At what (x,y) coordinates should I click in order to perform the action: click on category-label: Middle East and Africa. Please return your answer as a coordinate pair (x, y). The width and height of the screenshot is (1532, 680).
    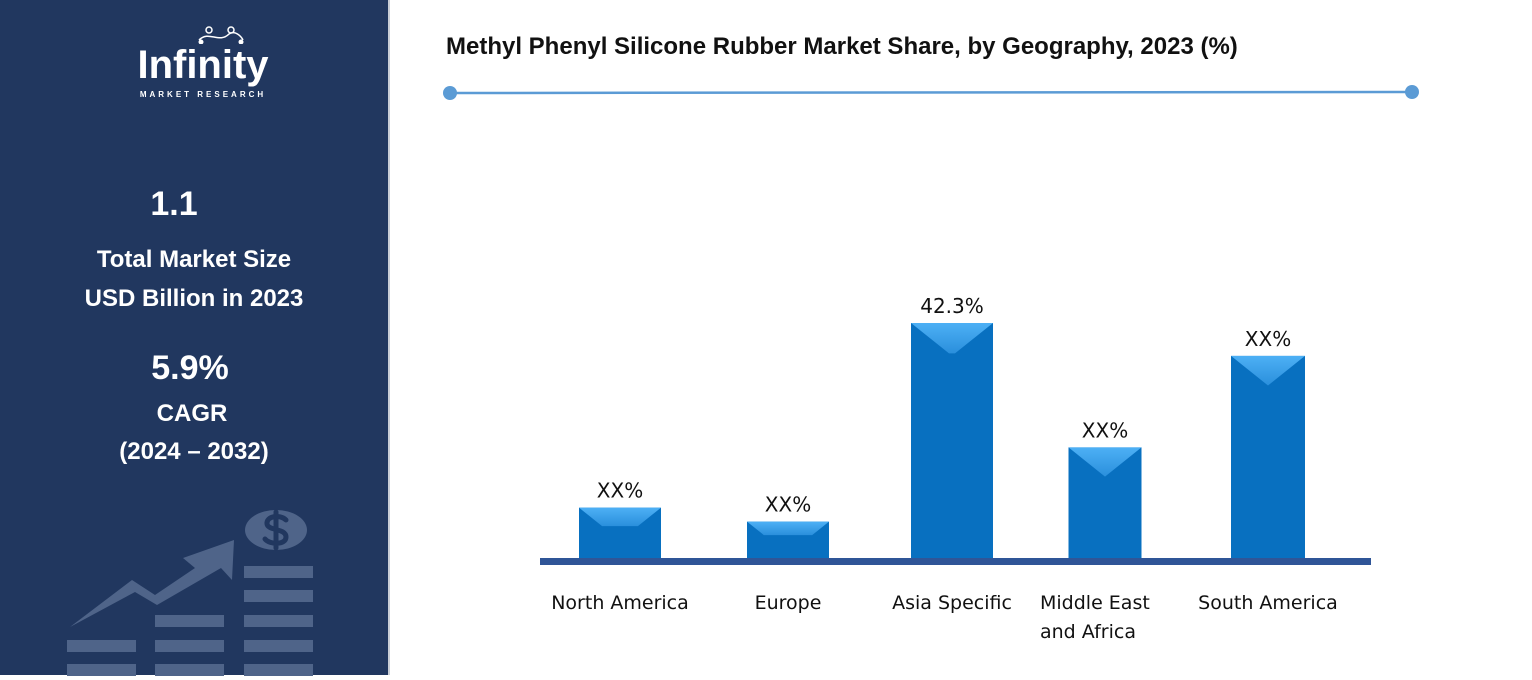
    Looking at the image, I should click on (1095, 617).